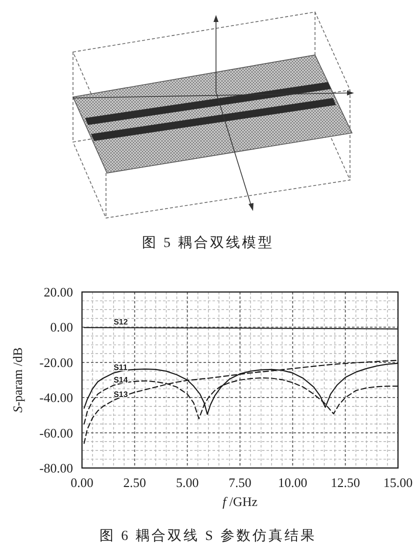  Describe the element at coordinates (345, 482) in the screenshot. I see `x-tick-label: 12.50` at that location.